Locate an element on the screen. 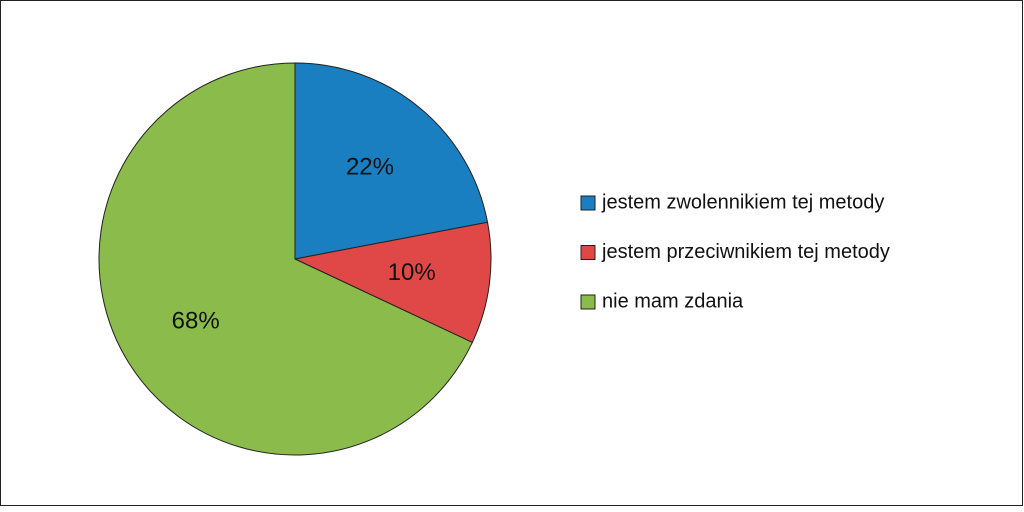 The height and width of the screenshot is (512, 1024). legend-label: jestem zwolennikiem tej metody is located at coordinates (742, 202).